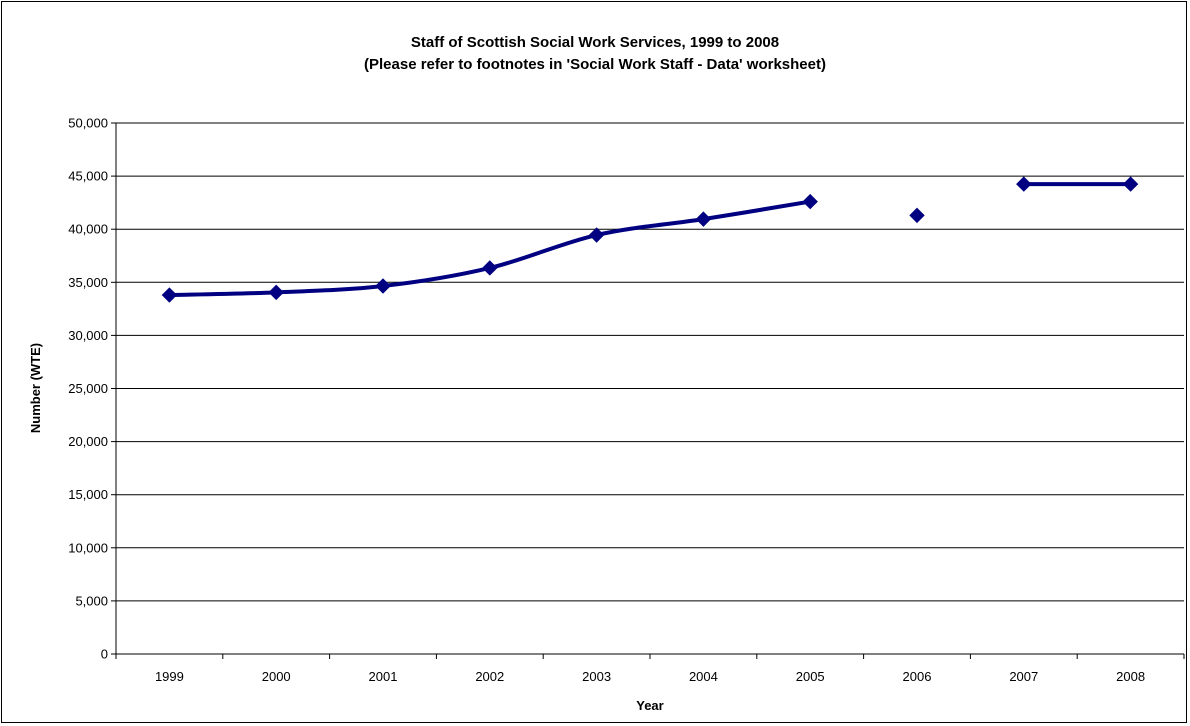  I want to click on x-tick-label: 2008, so click(1130, 676).